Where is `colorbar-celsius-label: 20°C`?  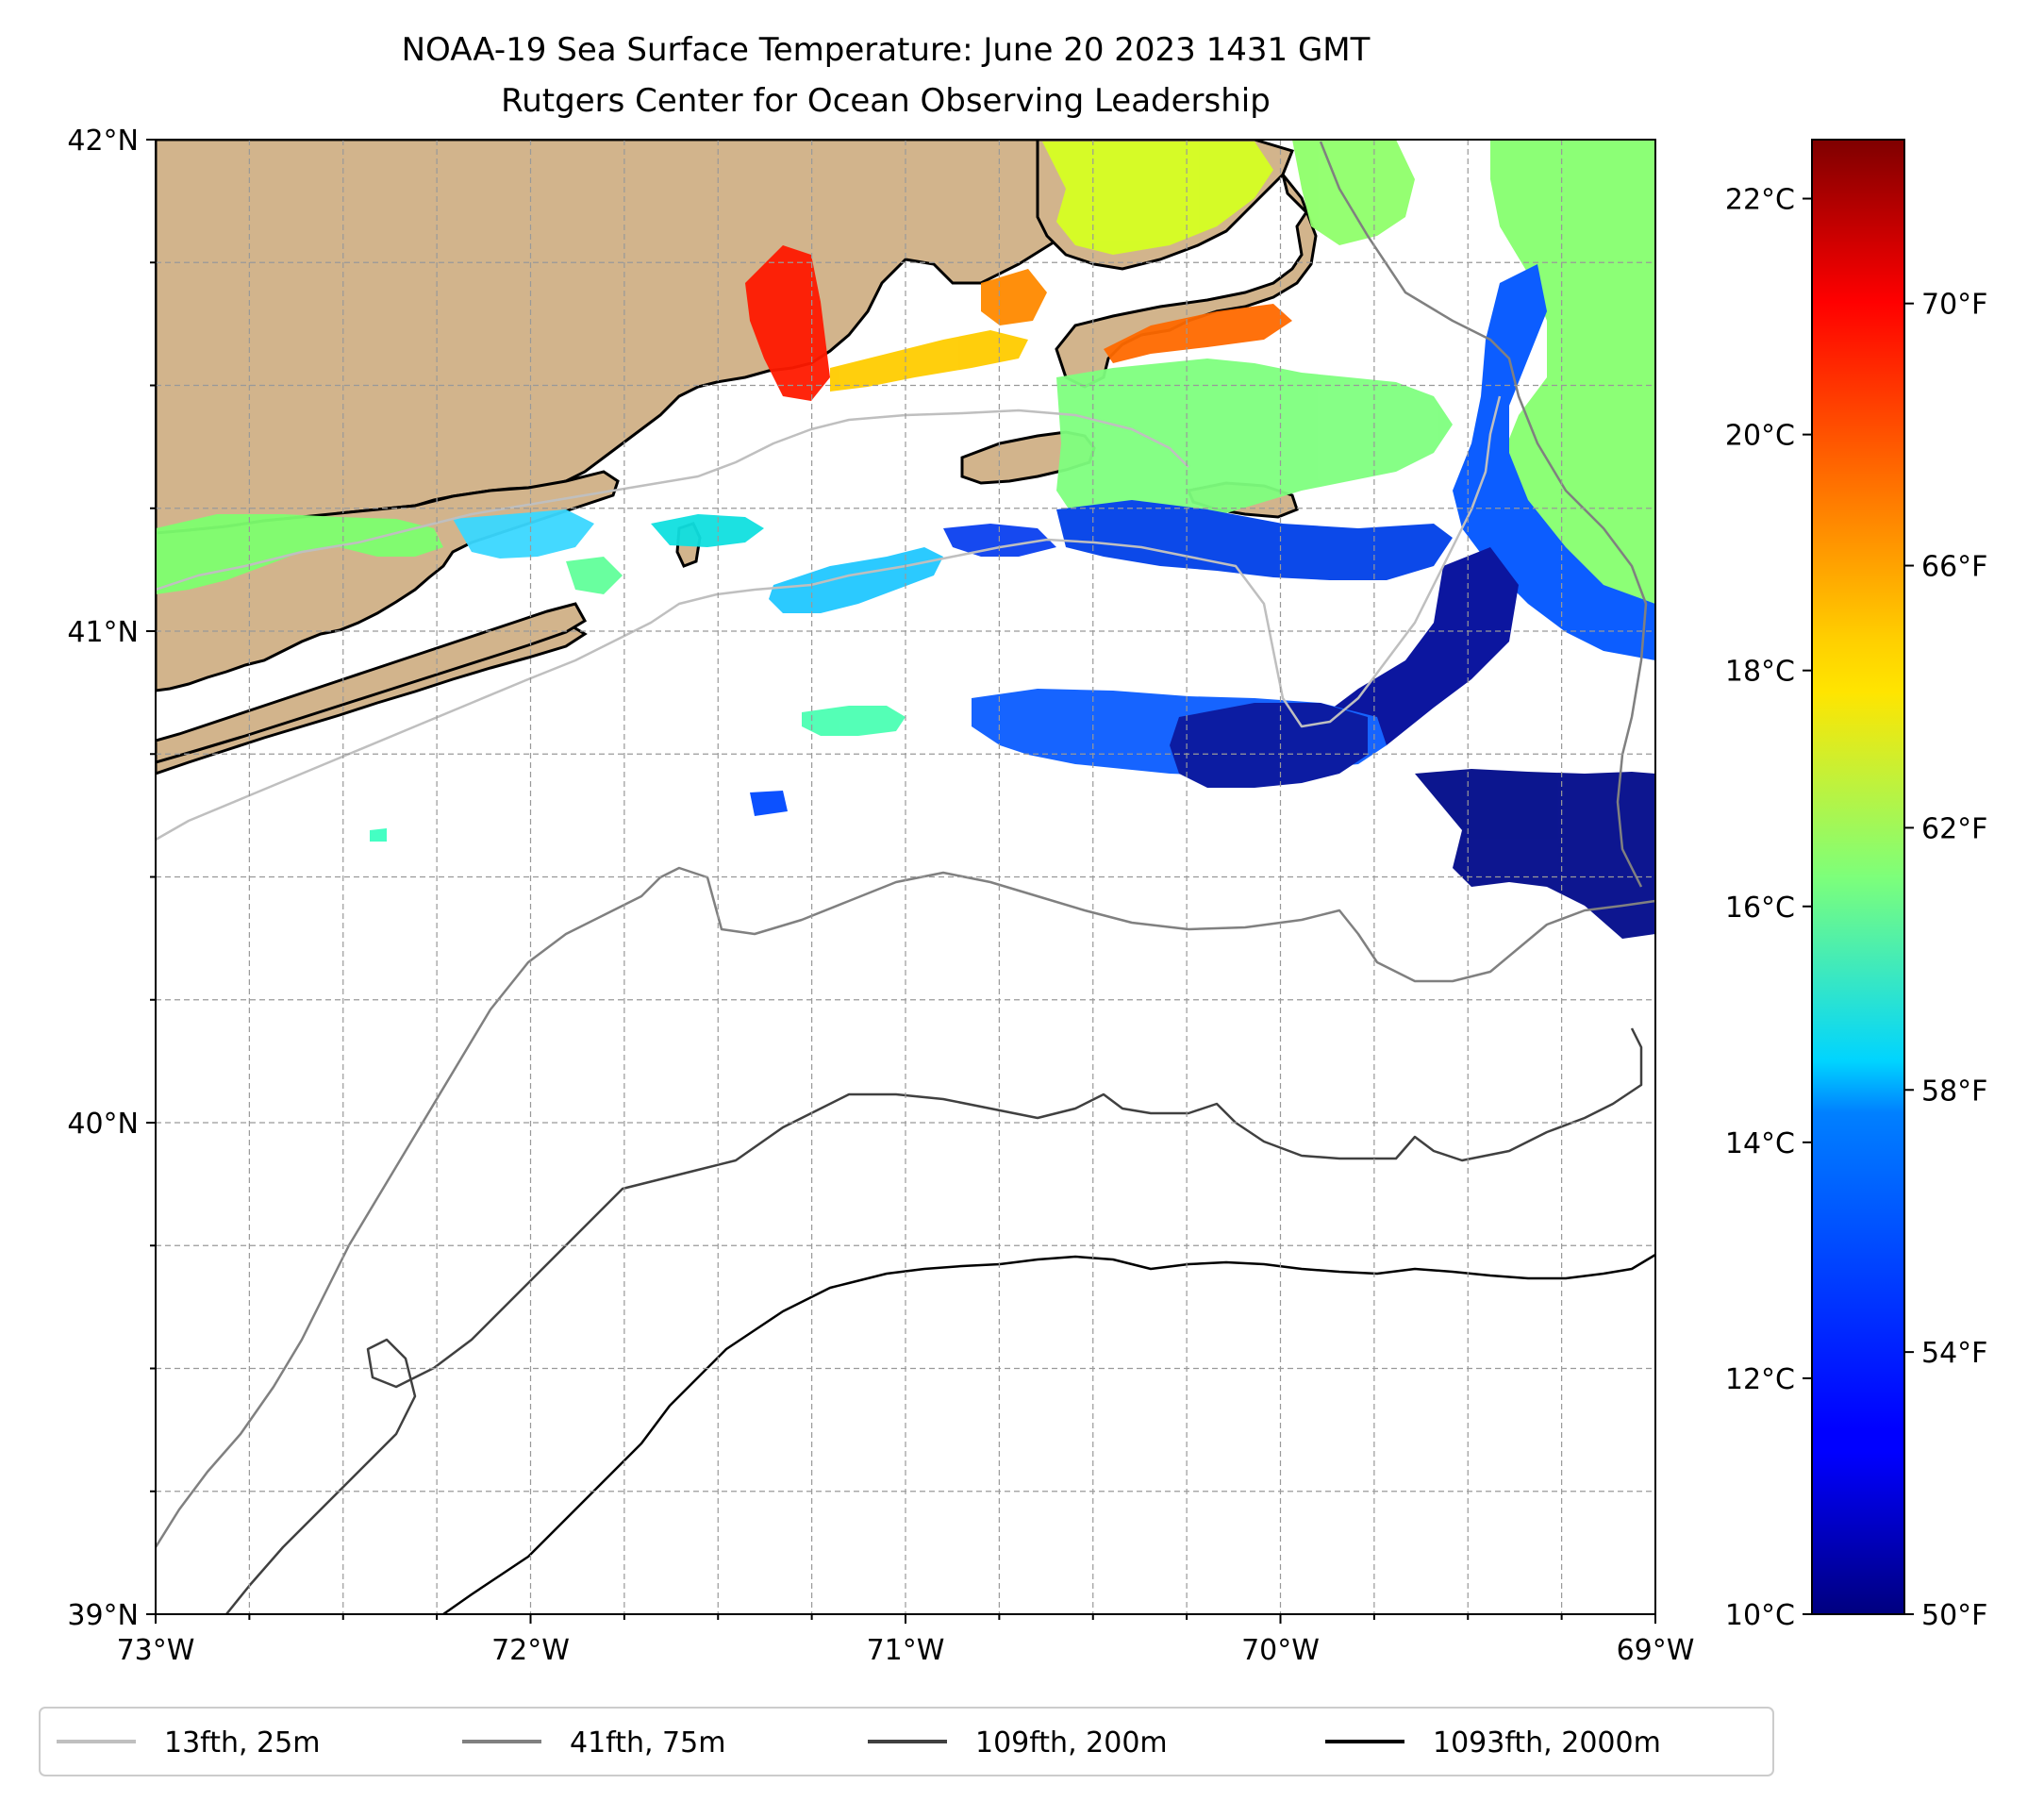
colorbar-celsius-label: 20°C is located at coordinates (1760, 436).